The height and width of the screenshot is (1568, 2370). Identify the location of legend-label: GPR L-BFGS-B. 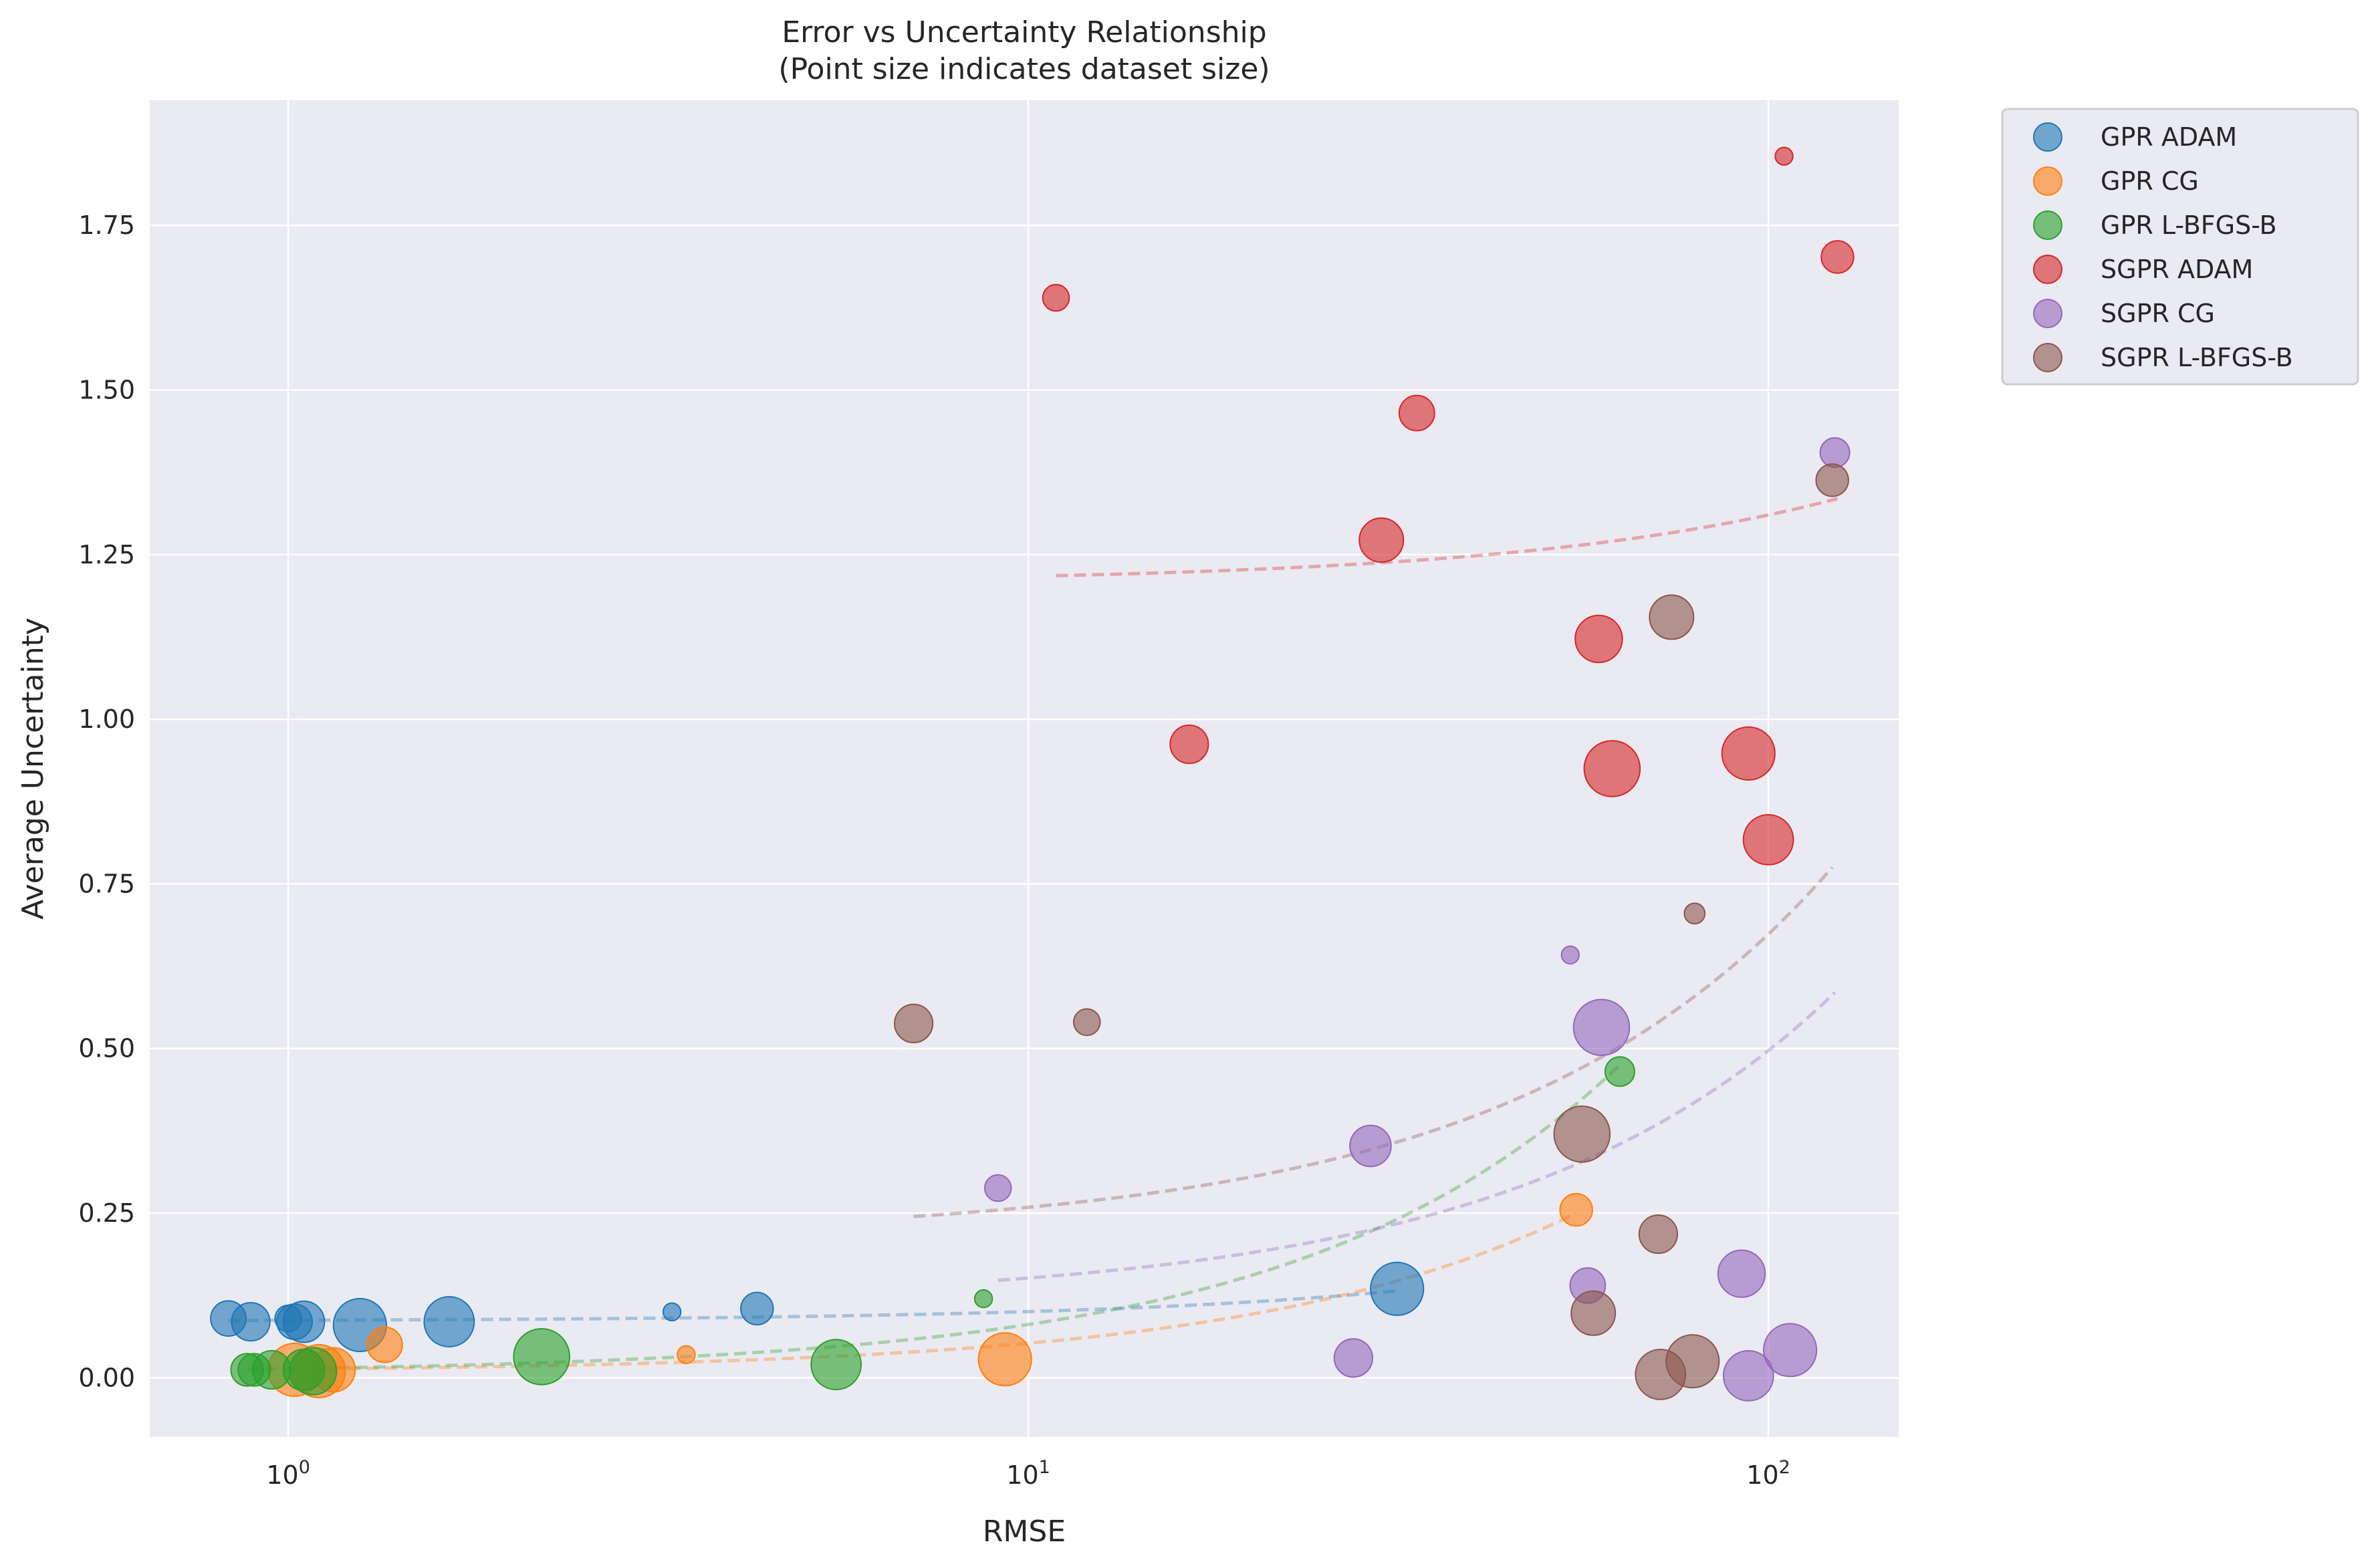
(2189, 226).